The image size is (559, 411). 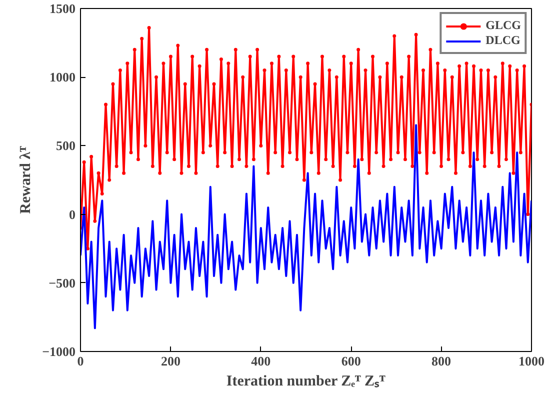 I want to click on x-tick-label: 200, so click(x=170, y=361).